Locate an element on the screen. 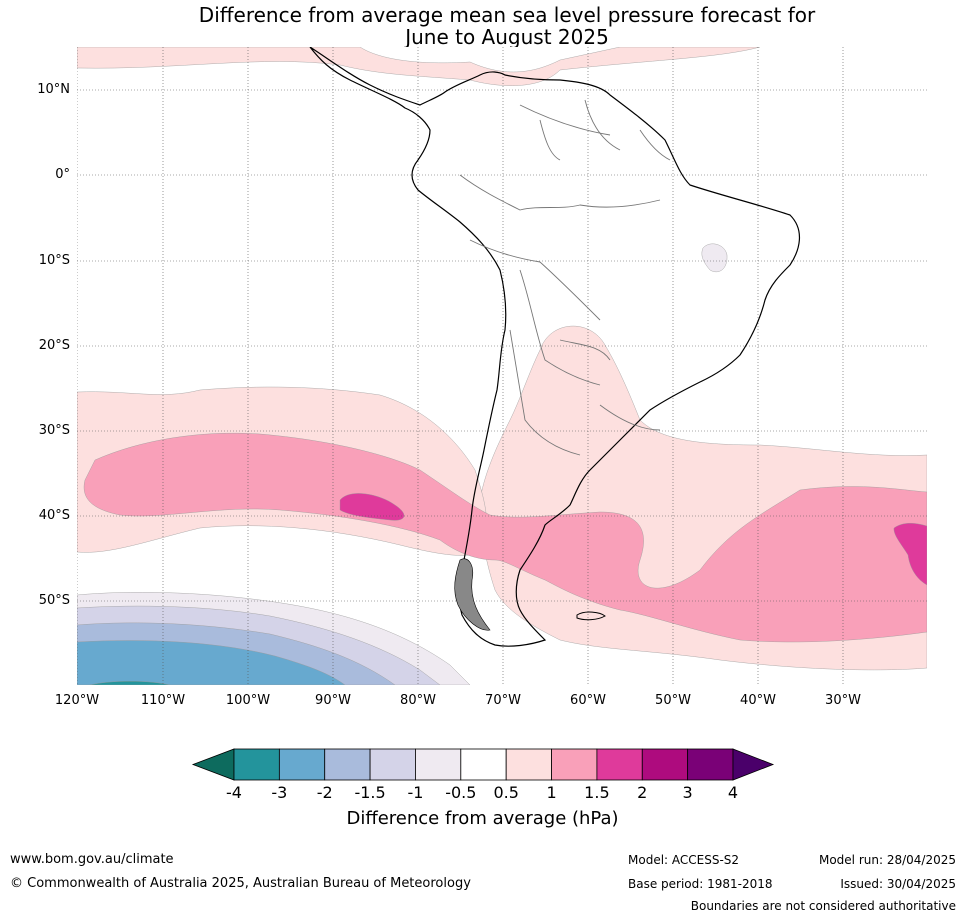 Image resolution: width=965 pixels, height=919 pixels. contour-hot-pink-west is located at coordinates (372, 507).